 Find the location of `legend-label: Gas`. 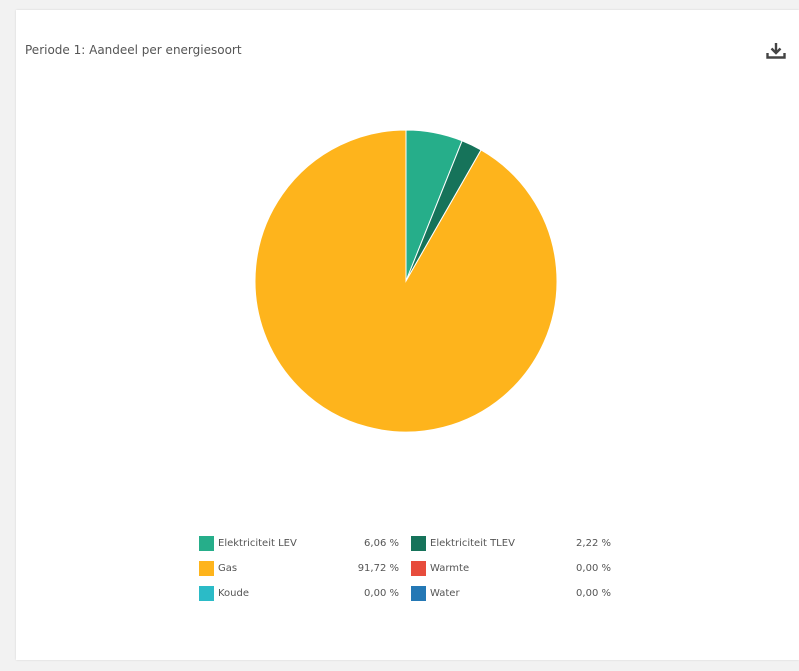

legend-label: Gas is located at coordinates (228, 568).